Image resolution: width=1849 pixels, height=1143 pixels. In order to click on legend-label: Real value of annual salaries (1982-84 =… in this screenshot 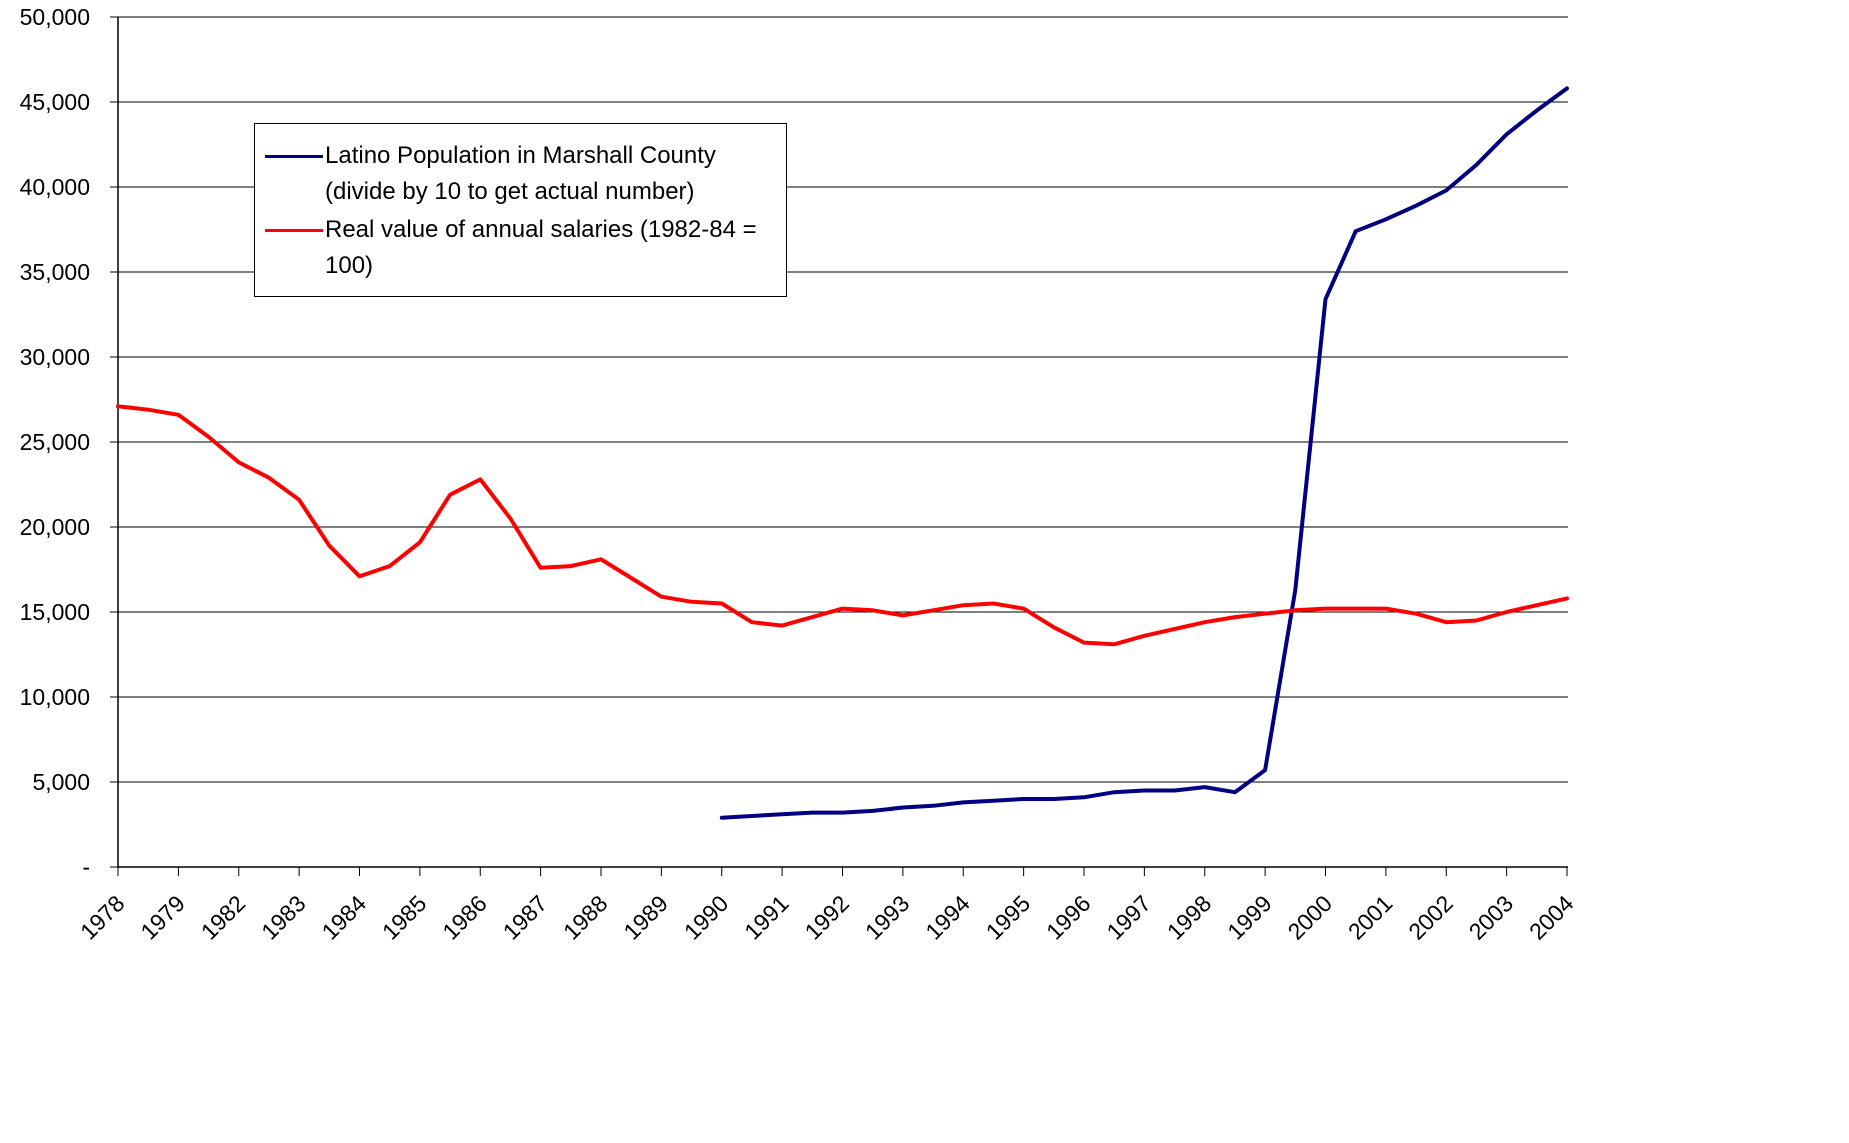, I will do `click(541, 247)`.